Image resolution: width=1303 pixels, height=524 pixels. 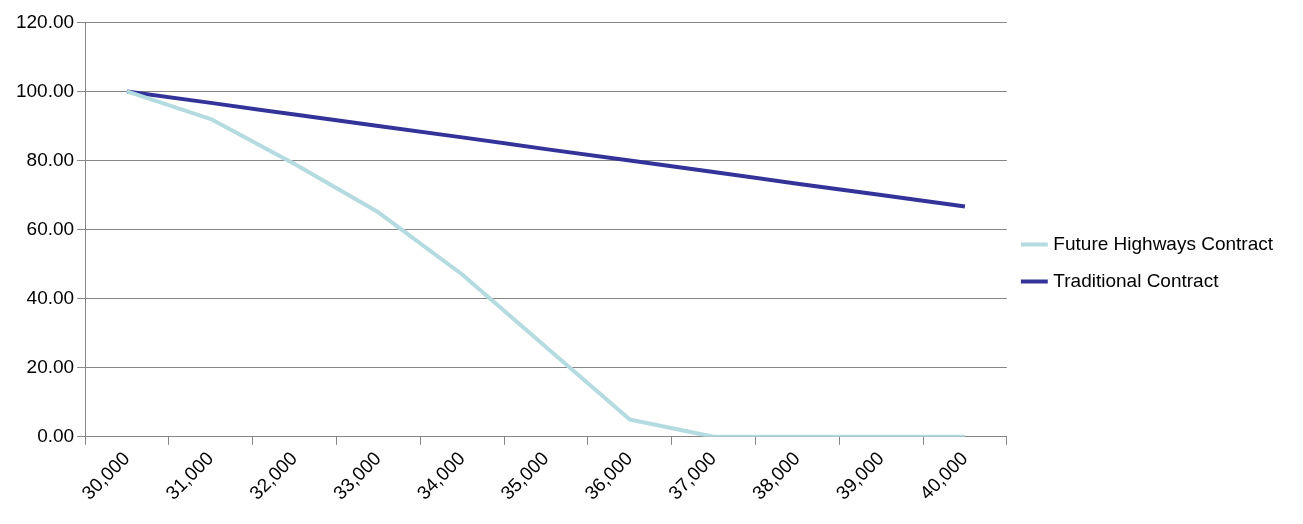 What do you see at coordinates (45, 90) in the screenshot?
I see `y-tick-label: 100.00` at bounding box center [45, 90].